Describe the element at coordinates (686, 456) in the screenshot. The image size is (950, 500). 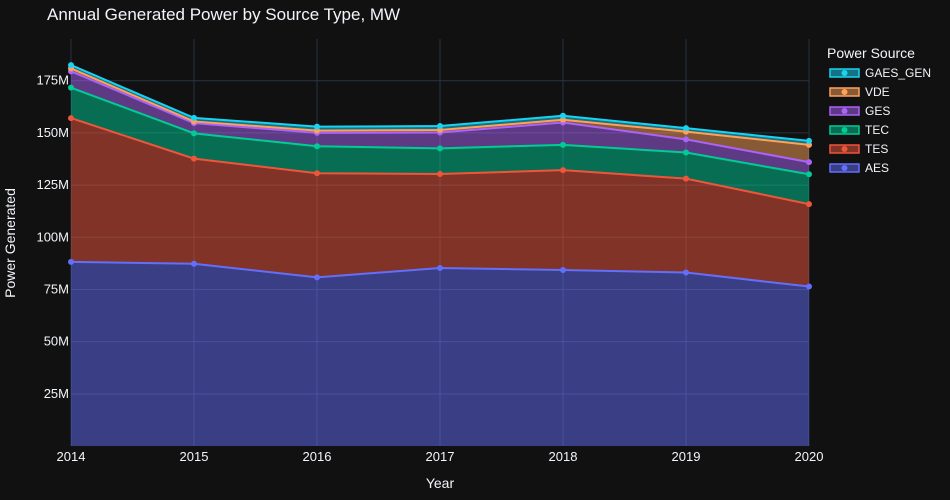
I see `x-tick-label: 2019` at that location.